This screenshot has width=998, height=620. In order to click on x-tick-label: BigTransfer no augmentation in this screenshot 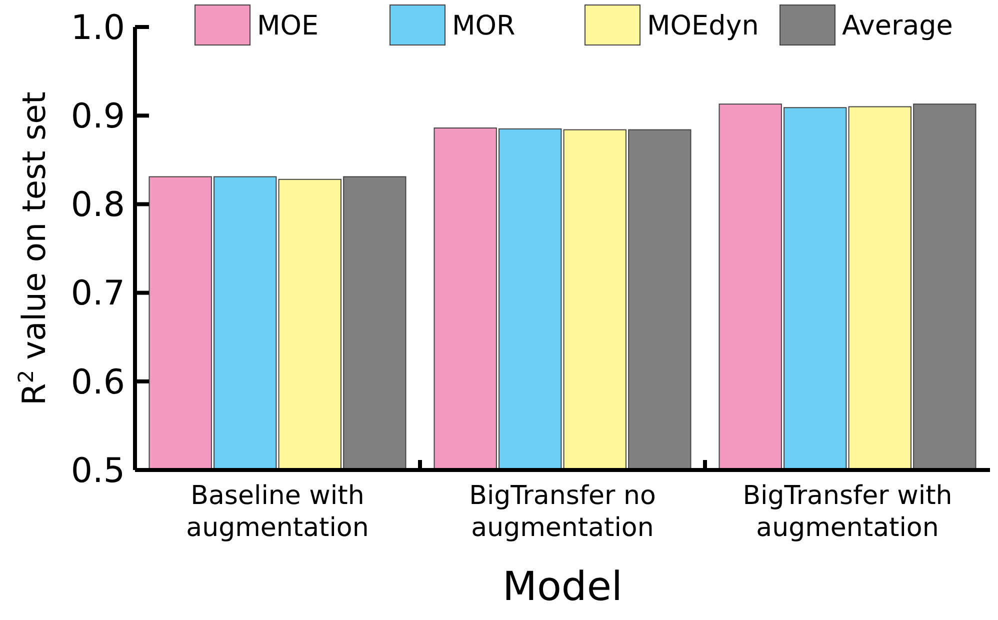, I will do `click(562, 512)`.